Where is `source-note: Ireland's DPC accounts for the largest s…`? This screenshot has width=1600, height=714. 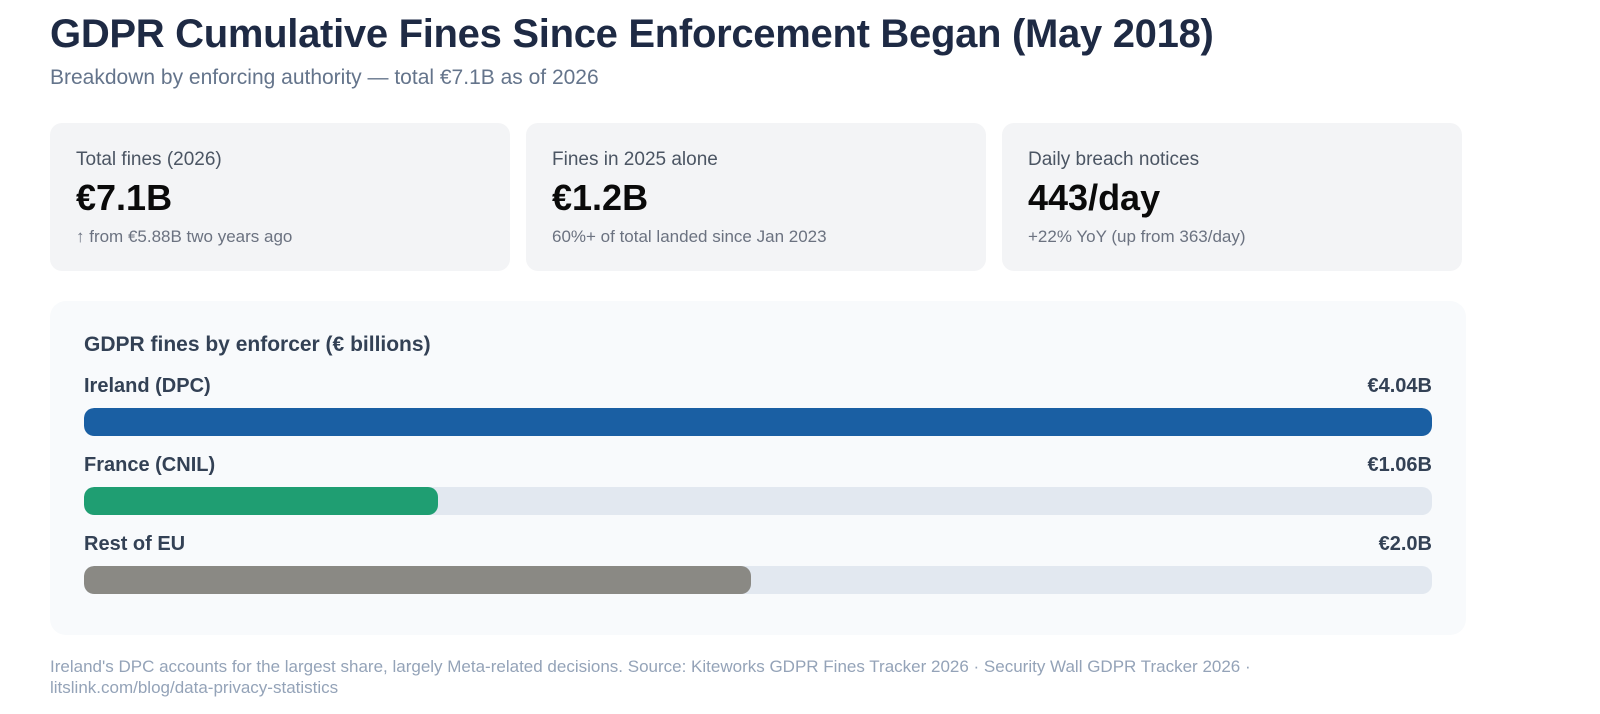 source-note: Ireland's DPC accounts for the largest s… is located at coordinates (650, 677).